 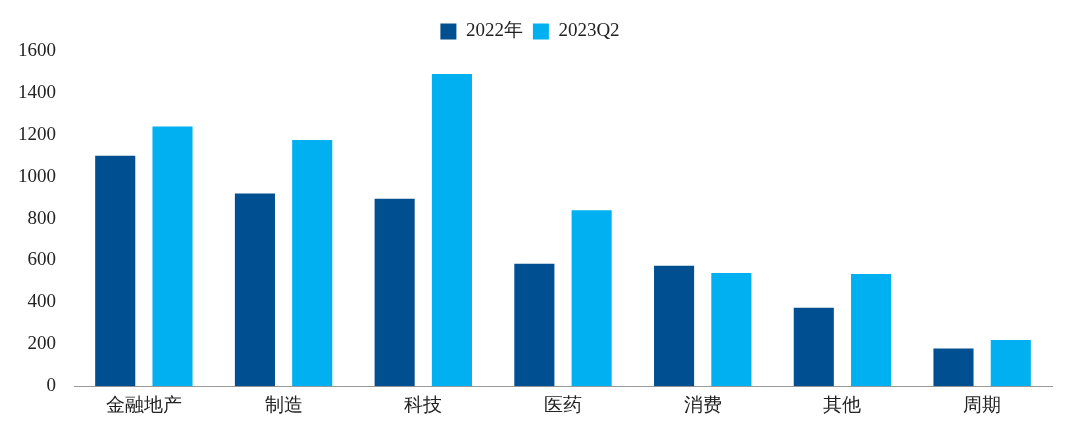 What do you see at coordinates (41, 343) in the screenshot?
I see `y-tick-label: 200` at bounding box center [41, 343].